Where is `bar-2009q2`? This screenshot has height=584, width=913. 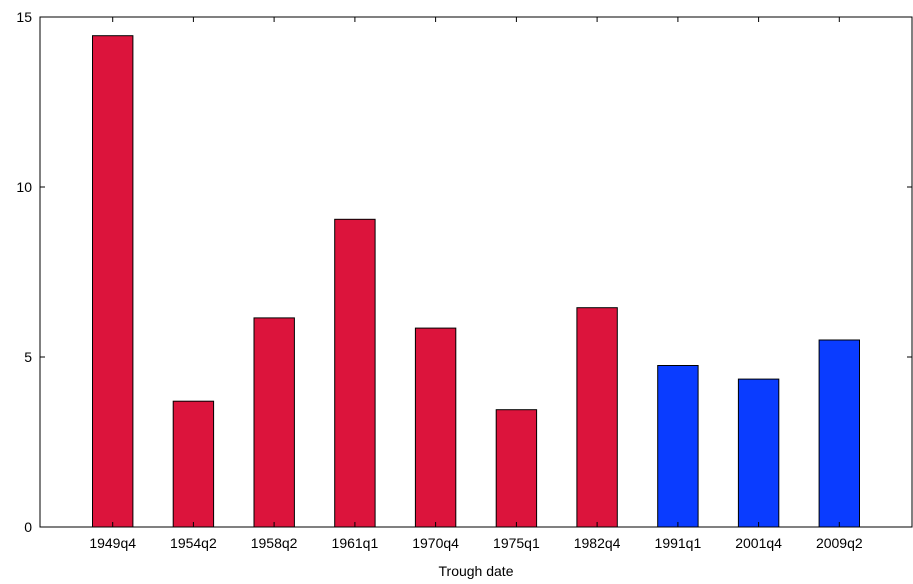
bar-2009q2 is located at coordinates (839, 433).